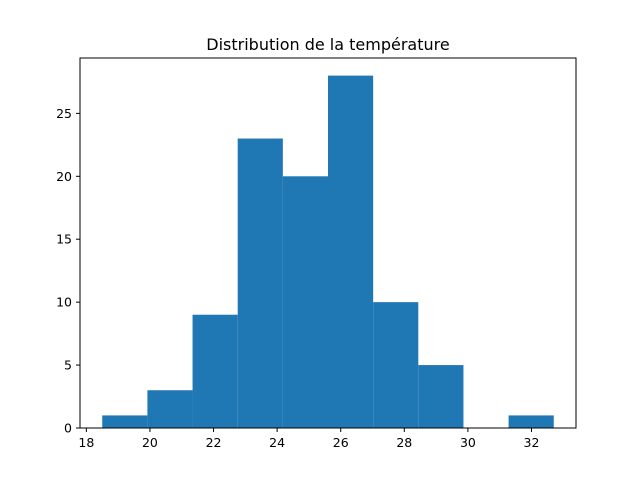 This screenshot has width=640, height=480. Describe the element at coordinates (327, 44) in the screenshot. I see `chart-title: Distribution de la température` at that location.